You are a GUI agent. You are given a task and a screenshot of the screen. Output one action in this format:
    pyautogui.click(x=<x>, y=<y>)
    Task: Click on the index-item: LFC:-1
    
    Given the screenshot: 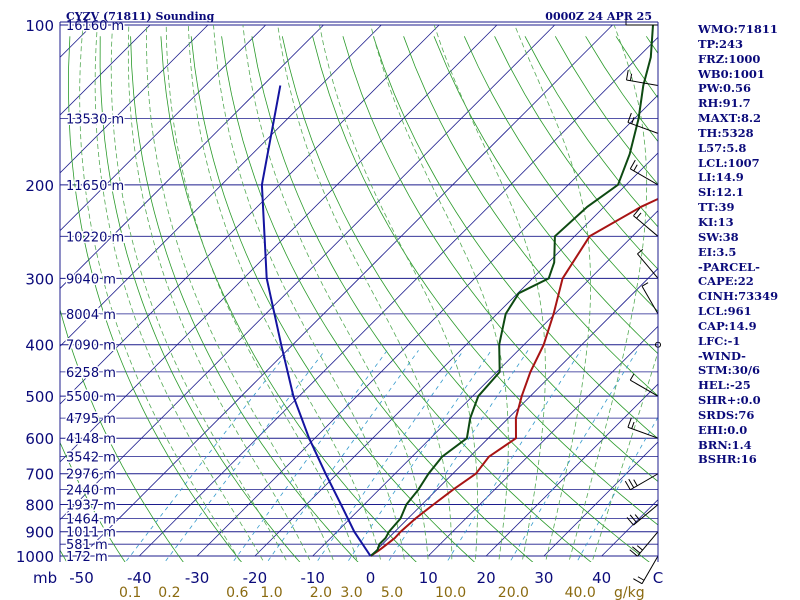 What is the action you would take?
    pyautogui.click(x=719, y=340)
    